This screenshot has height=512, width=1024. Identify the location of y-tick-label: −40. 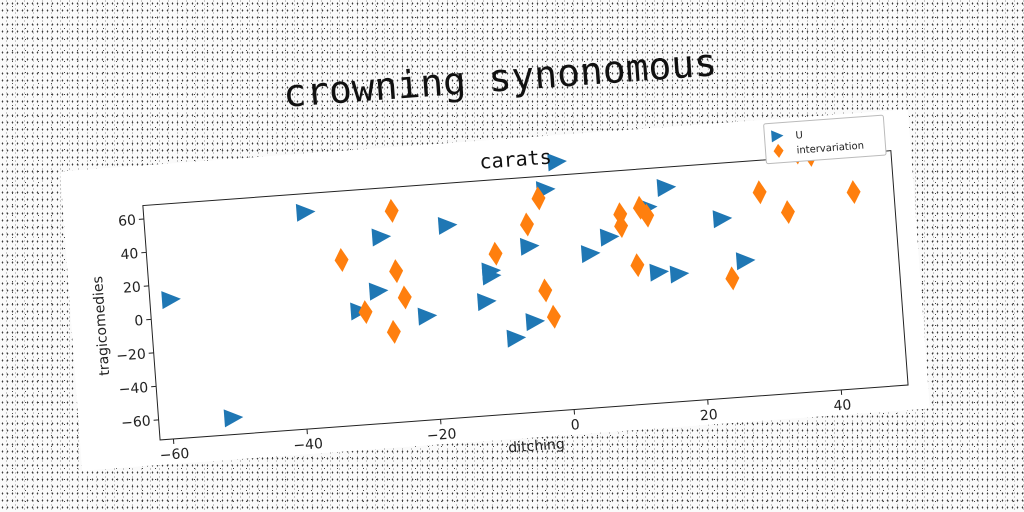
(133, 389).